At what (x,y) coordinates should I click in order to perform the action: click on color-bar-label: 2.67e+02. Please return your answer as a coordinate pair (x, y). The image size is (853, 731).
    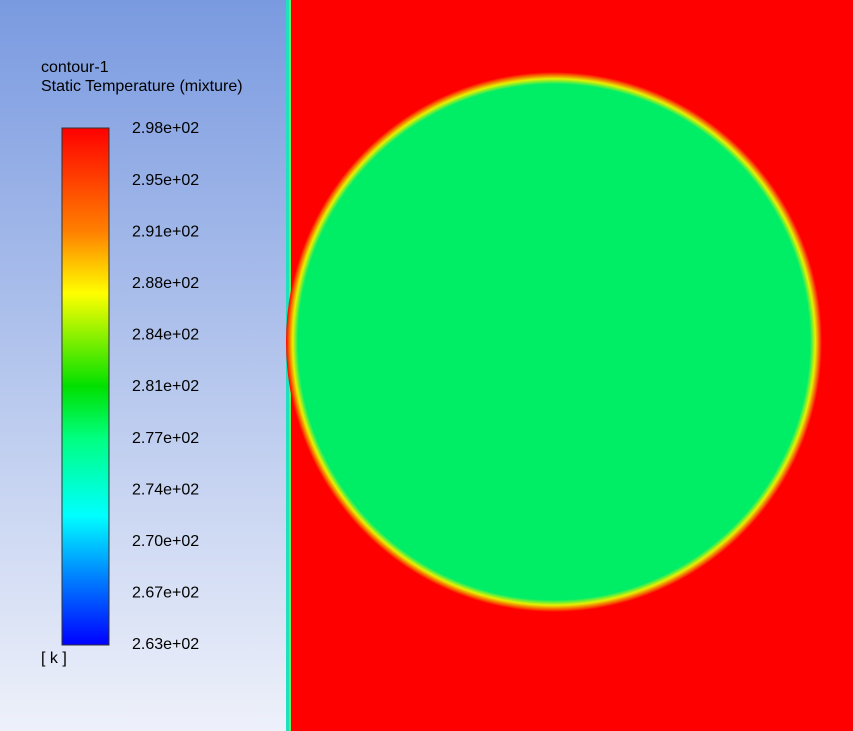
    Looking at the image, I should click on (165, 593).